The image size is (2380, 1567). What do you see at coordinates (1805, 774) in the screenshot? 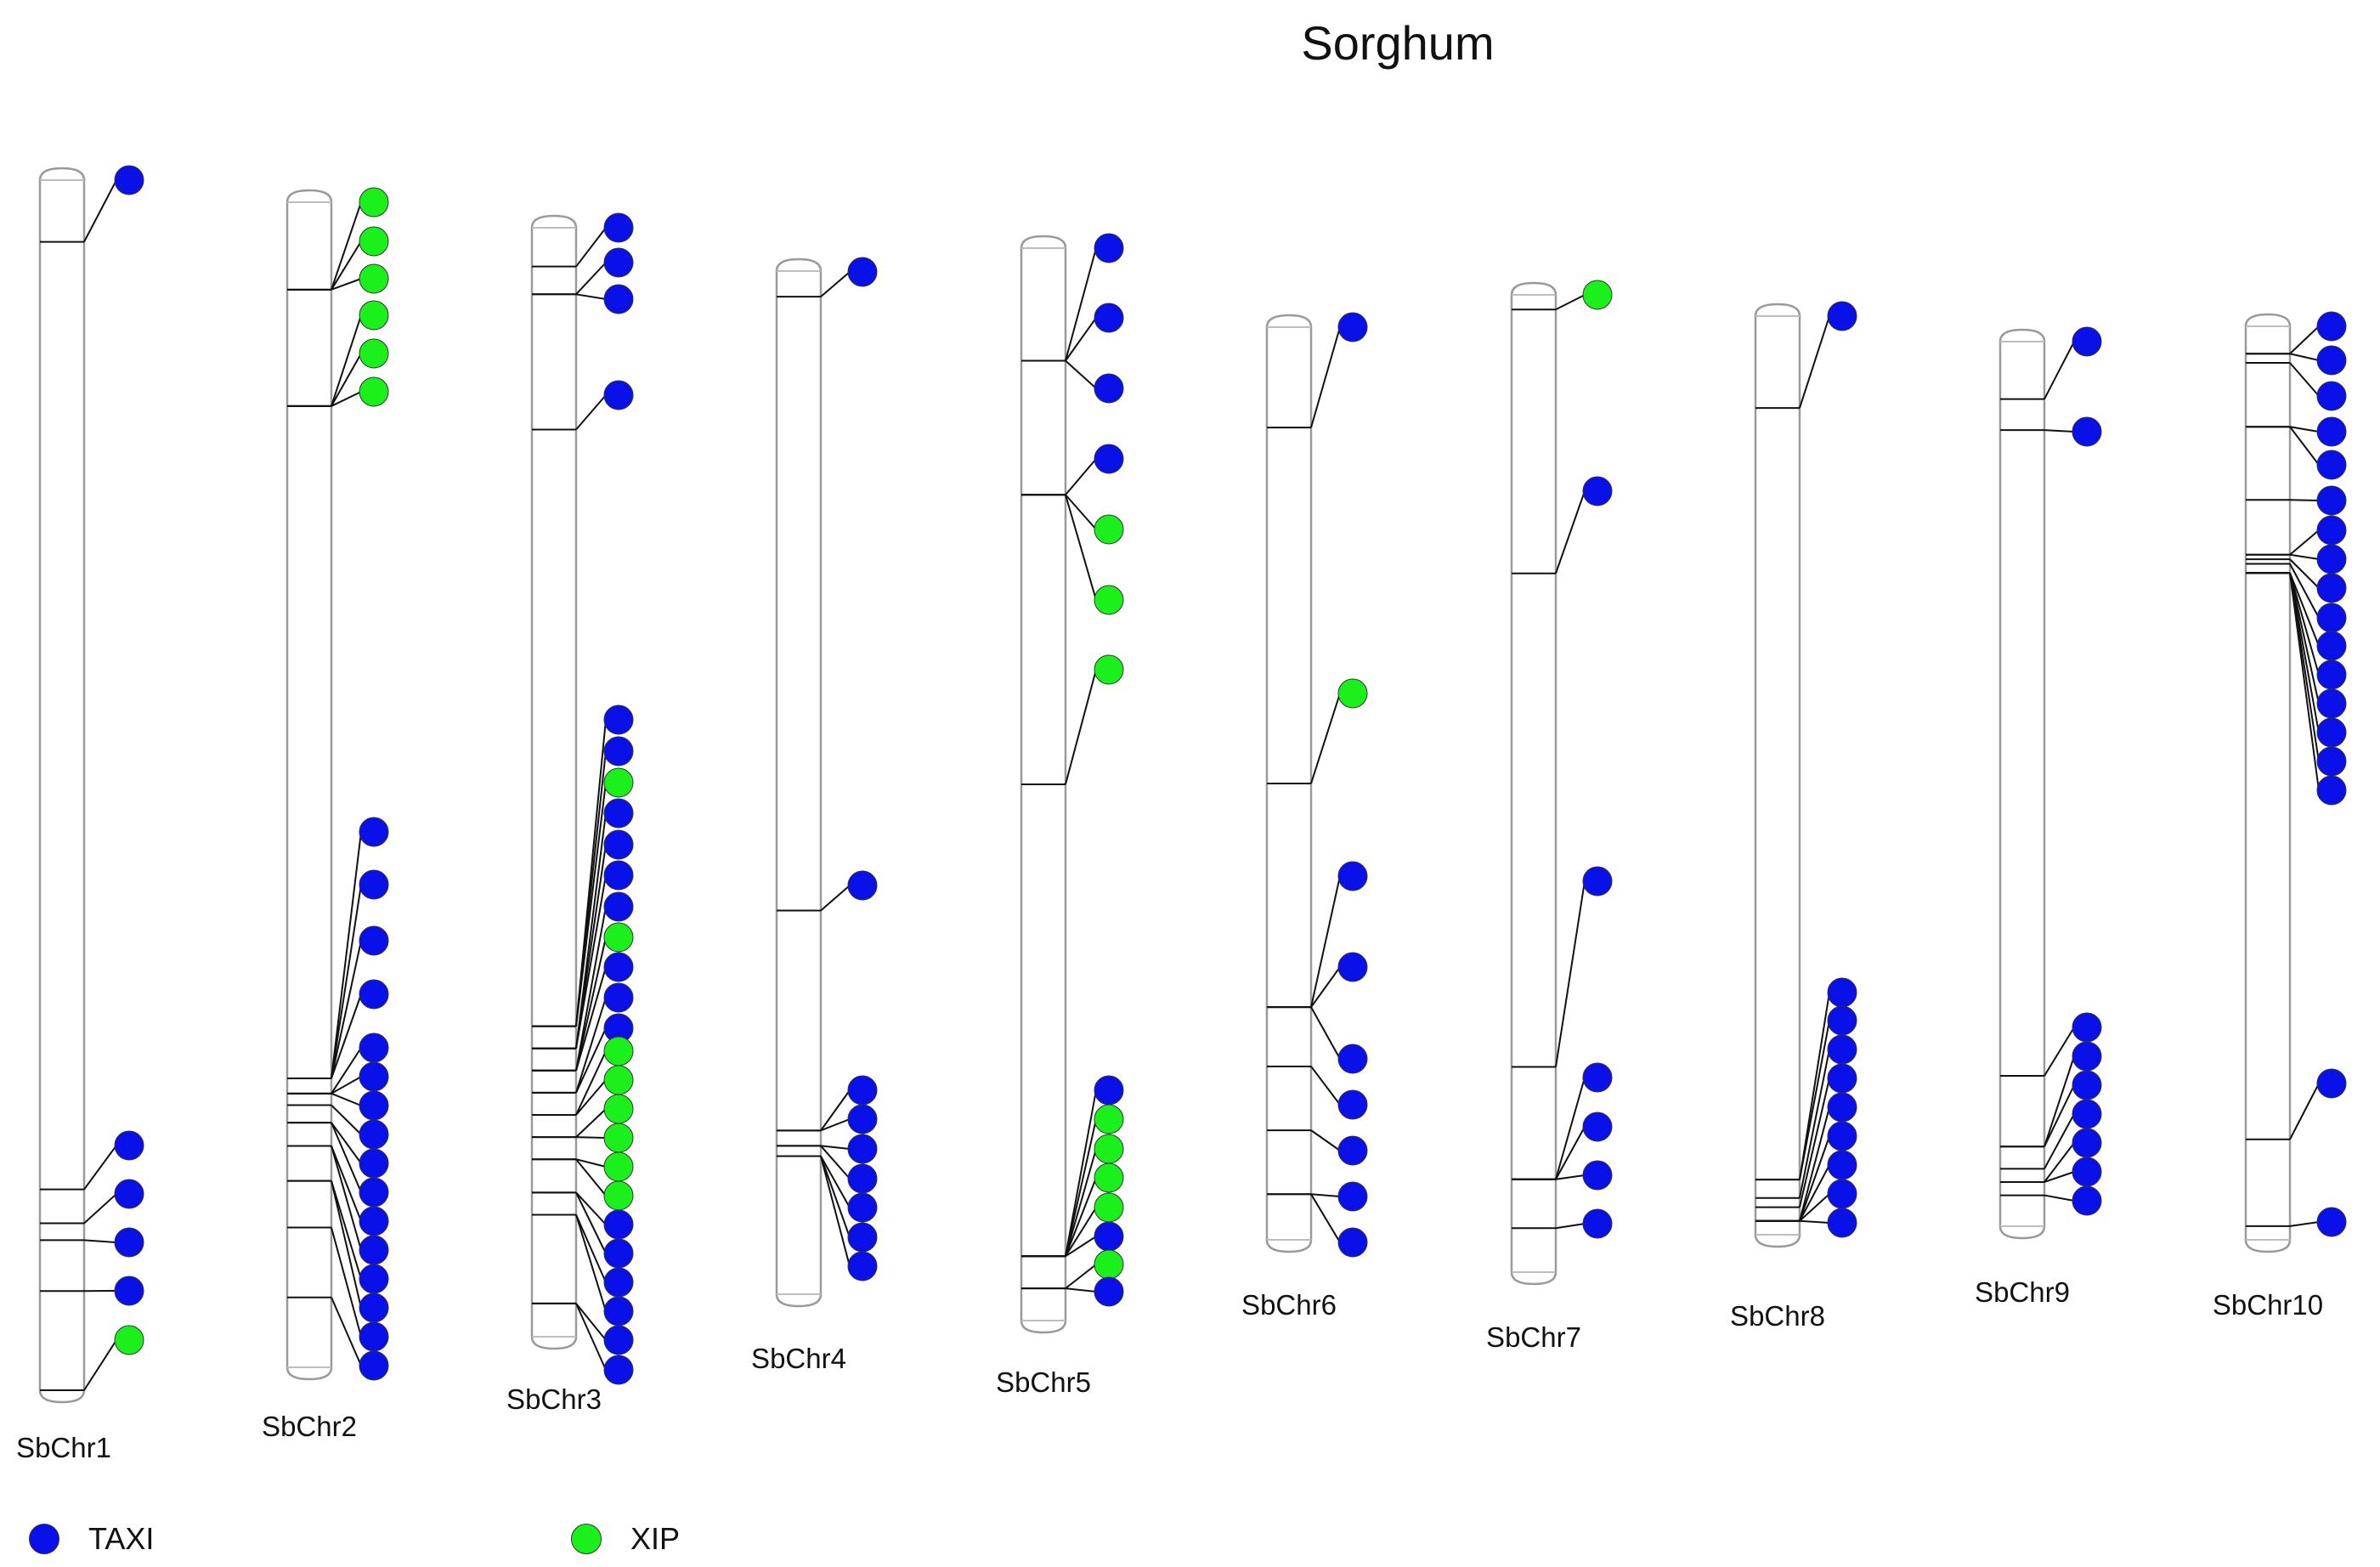
I see `chromosome-sbchr8` at bounding box center [1805, 774].